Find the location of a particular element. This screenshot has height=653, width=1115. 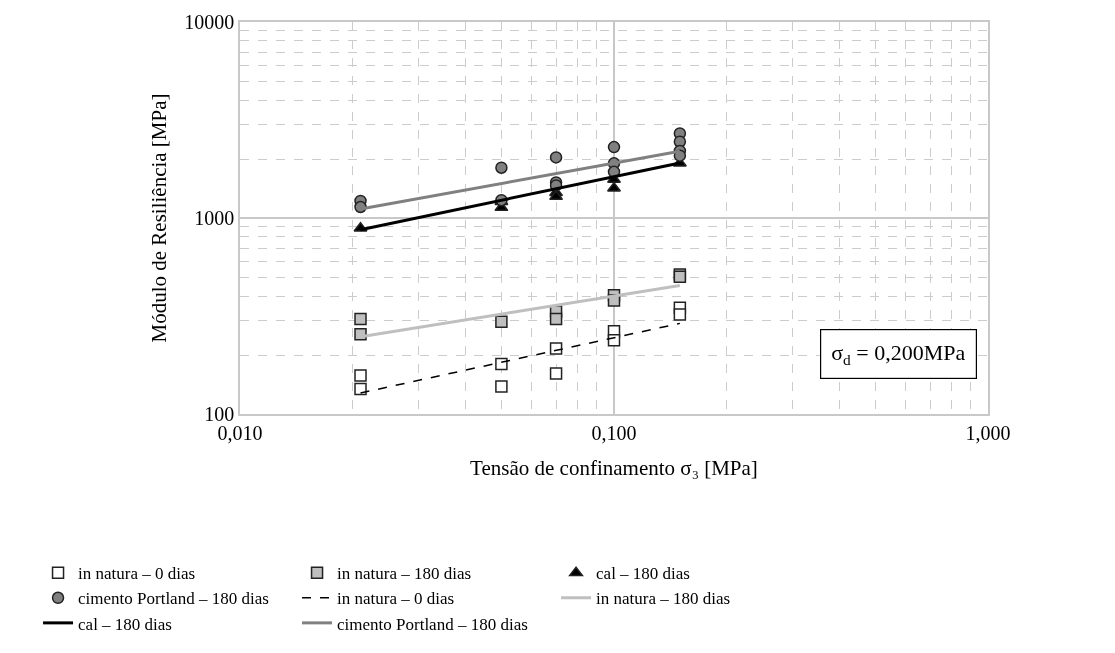

y-tick-label: 10000 is located at coordinates (209, 22).